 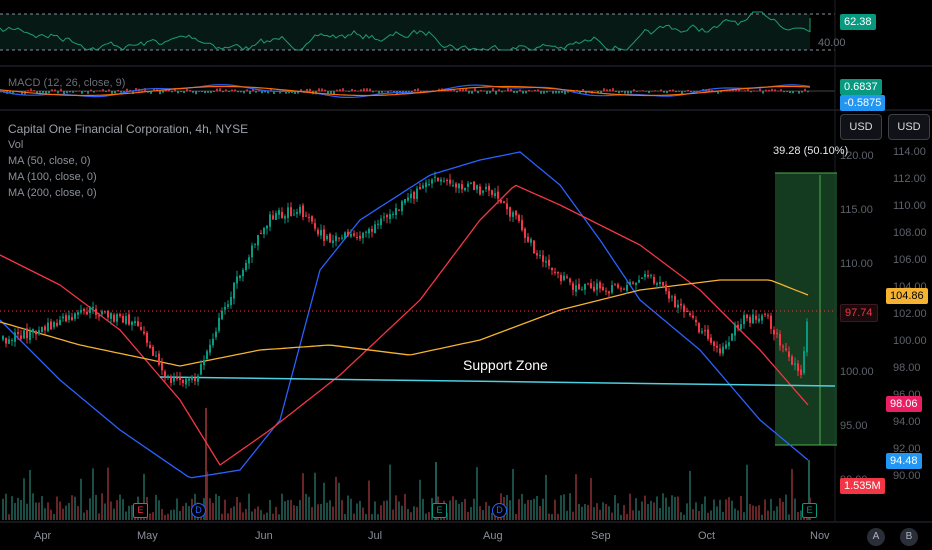 What do you see at coordinates (876, 537) in the screenshot?
I see `auto-scale-button: A` at bounding box center [876, 537].